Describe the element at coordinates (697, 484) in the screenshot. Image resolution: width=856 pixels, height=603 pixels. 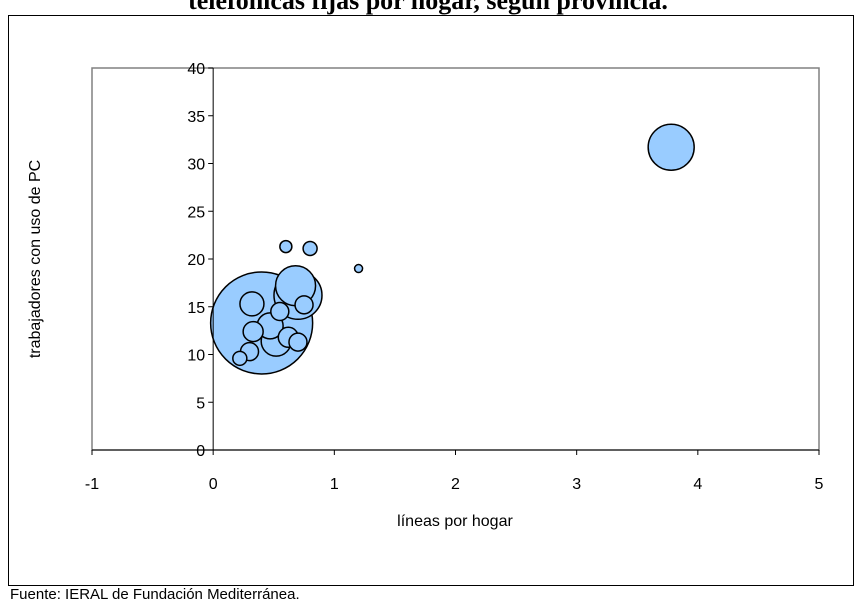
I see `x-tick-label: 4` at that location.